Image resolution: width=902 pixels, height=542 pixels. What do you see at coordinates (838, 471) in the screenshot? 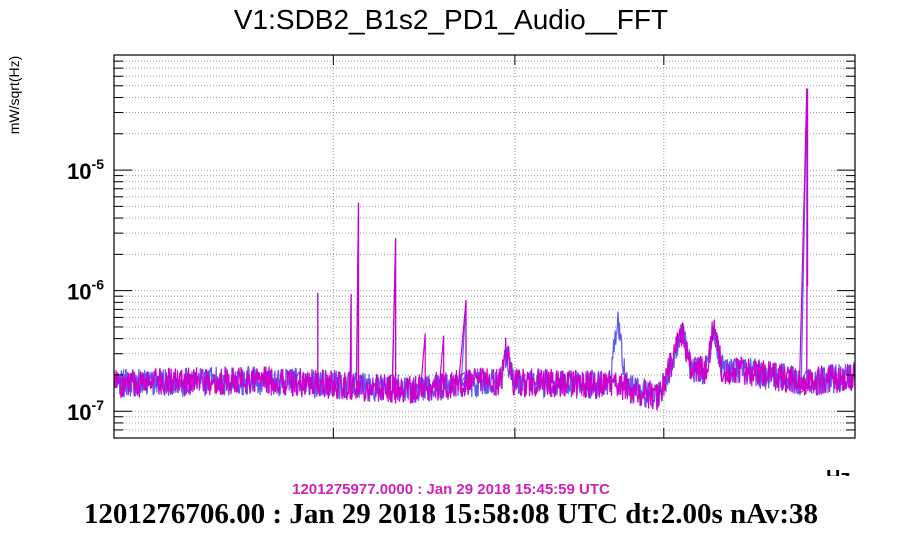
I see `x-axis-label: Hz` at bounding box center [838, 471].